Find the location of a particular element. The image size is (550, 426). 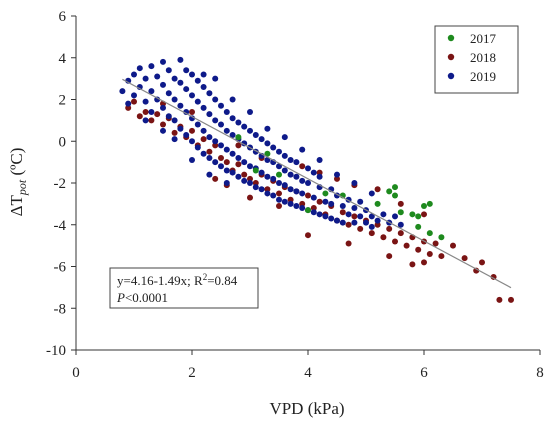

y-tick-label: -2 is located at coordinates (60, 184).